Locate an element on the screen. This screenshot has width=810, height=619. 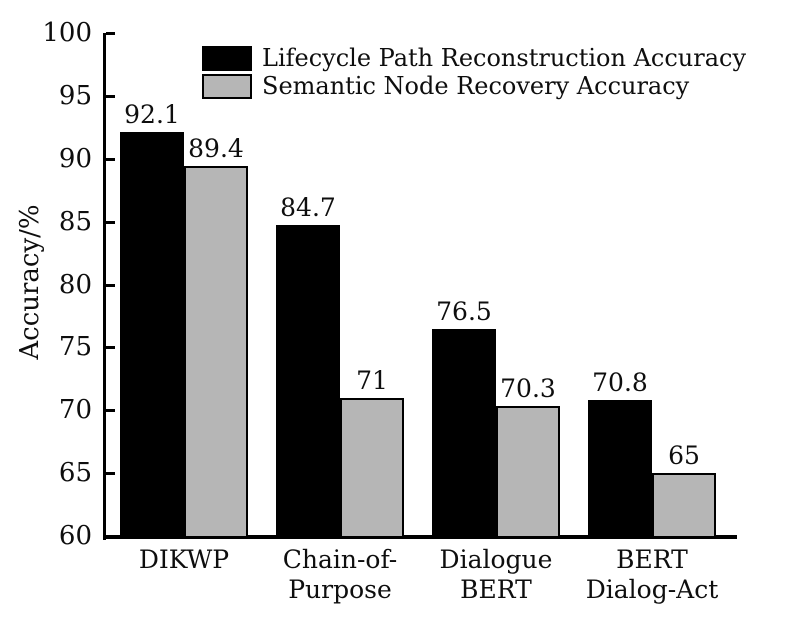
legend-label: Semantic Node Recovery Accuracy is located at coordinates (476, 86).